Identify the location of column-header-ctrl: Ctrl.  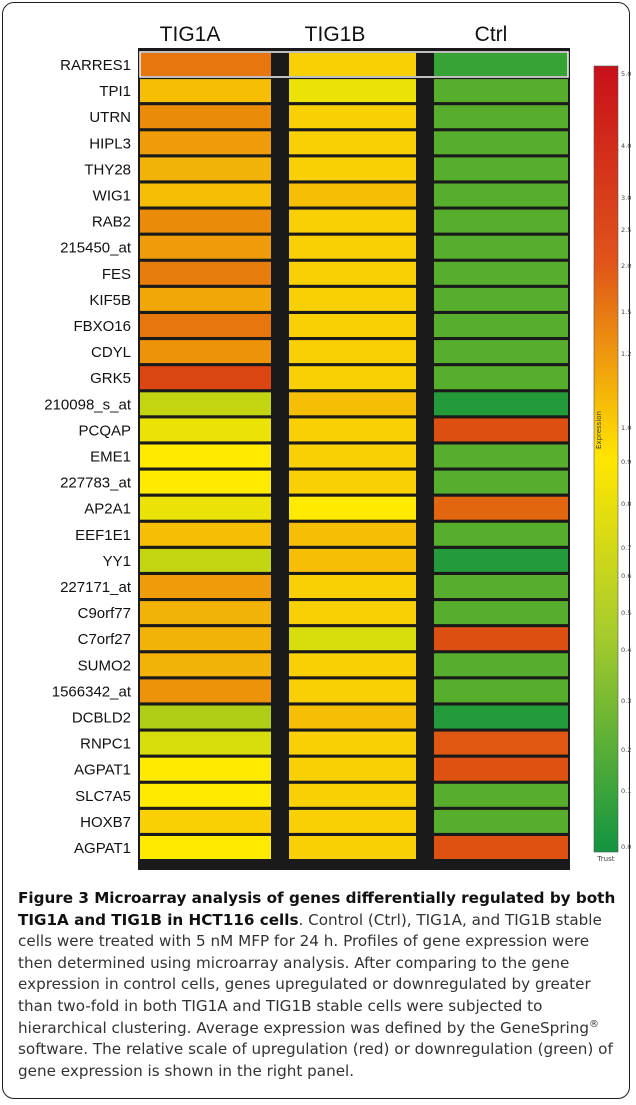
(491, 34).